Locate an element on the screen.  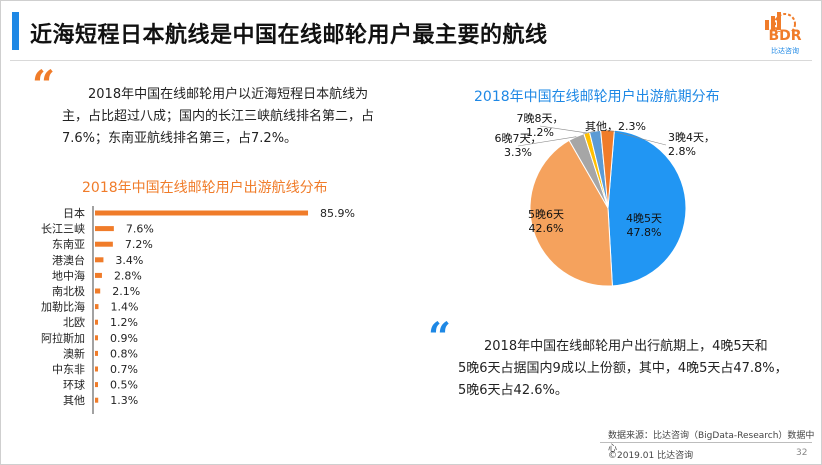
pie-slice-pct: 3.3% is located at coordinates (518, 152).